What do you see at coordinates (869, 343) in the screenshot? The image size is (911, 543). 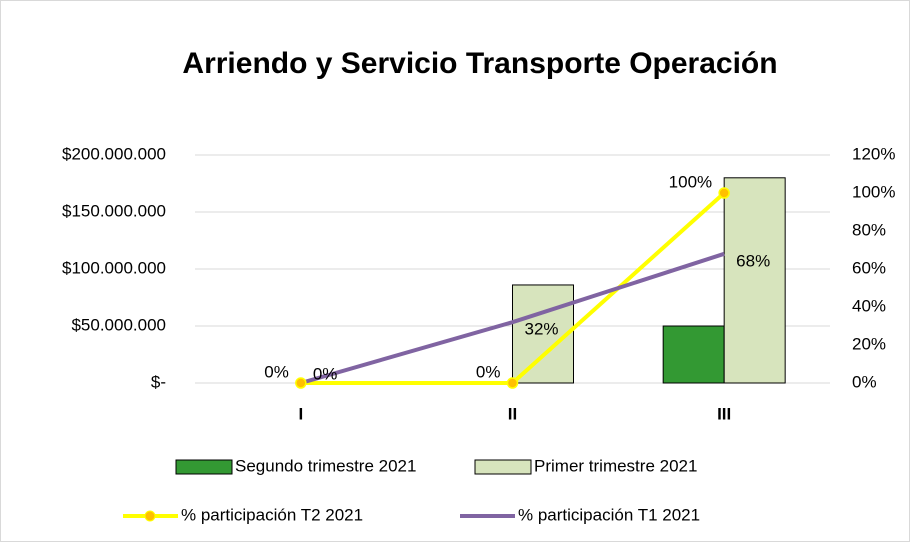 I see `y2-tick-label: 20%` at bounding box center [869, 343].